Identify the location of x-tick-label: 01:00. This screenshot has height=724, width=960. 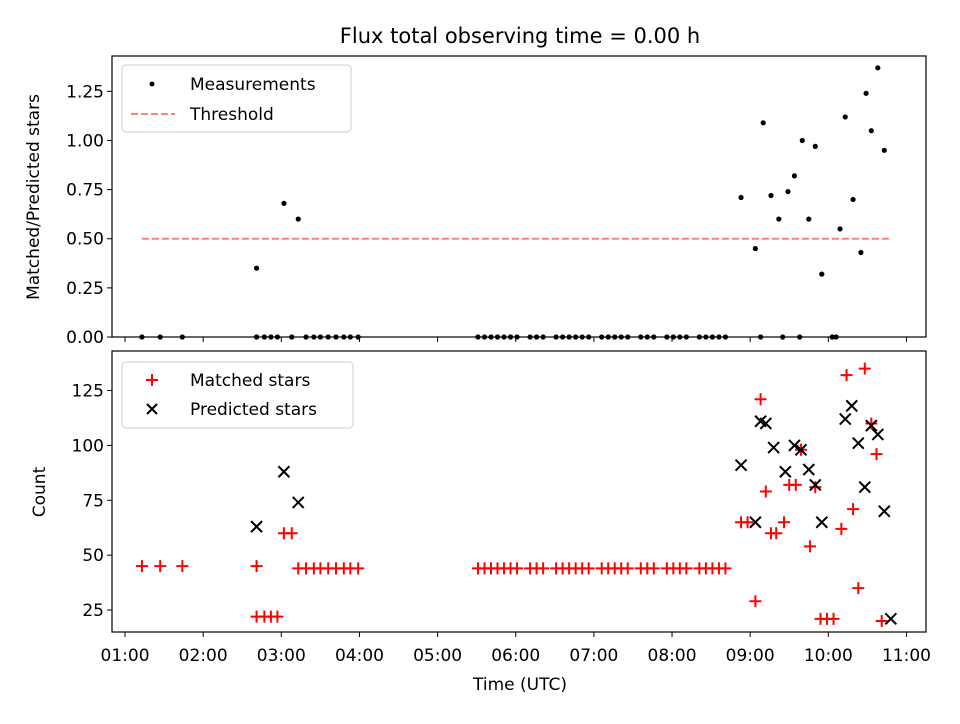
(125, 656).